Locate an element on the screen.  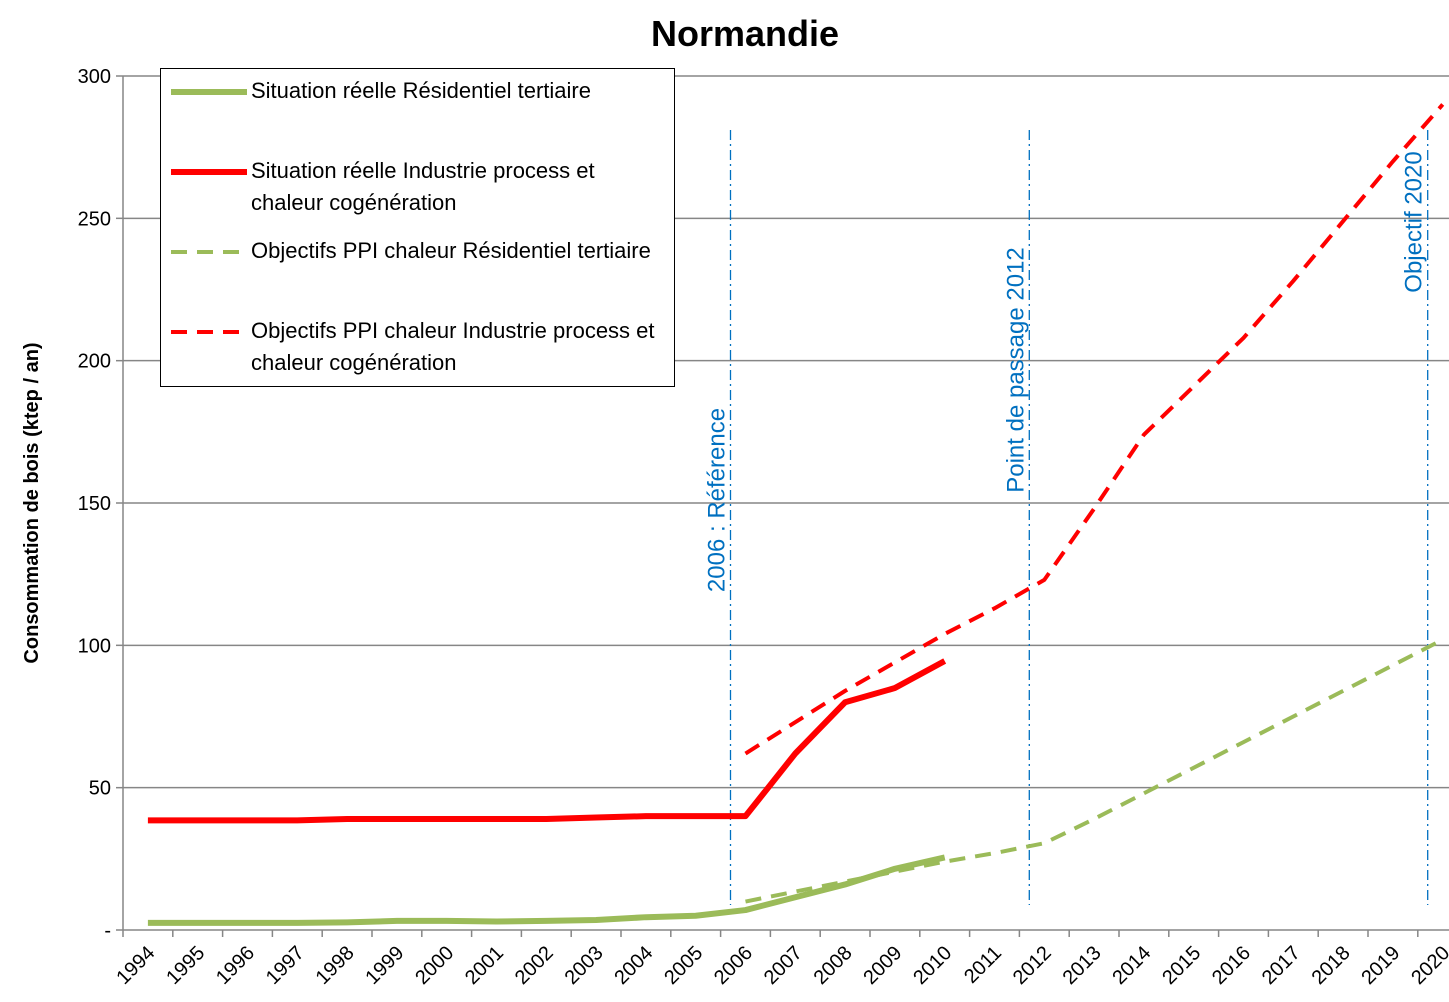
annotation-text: Objectif 2020 is located at coordinates (1414, 221).